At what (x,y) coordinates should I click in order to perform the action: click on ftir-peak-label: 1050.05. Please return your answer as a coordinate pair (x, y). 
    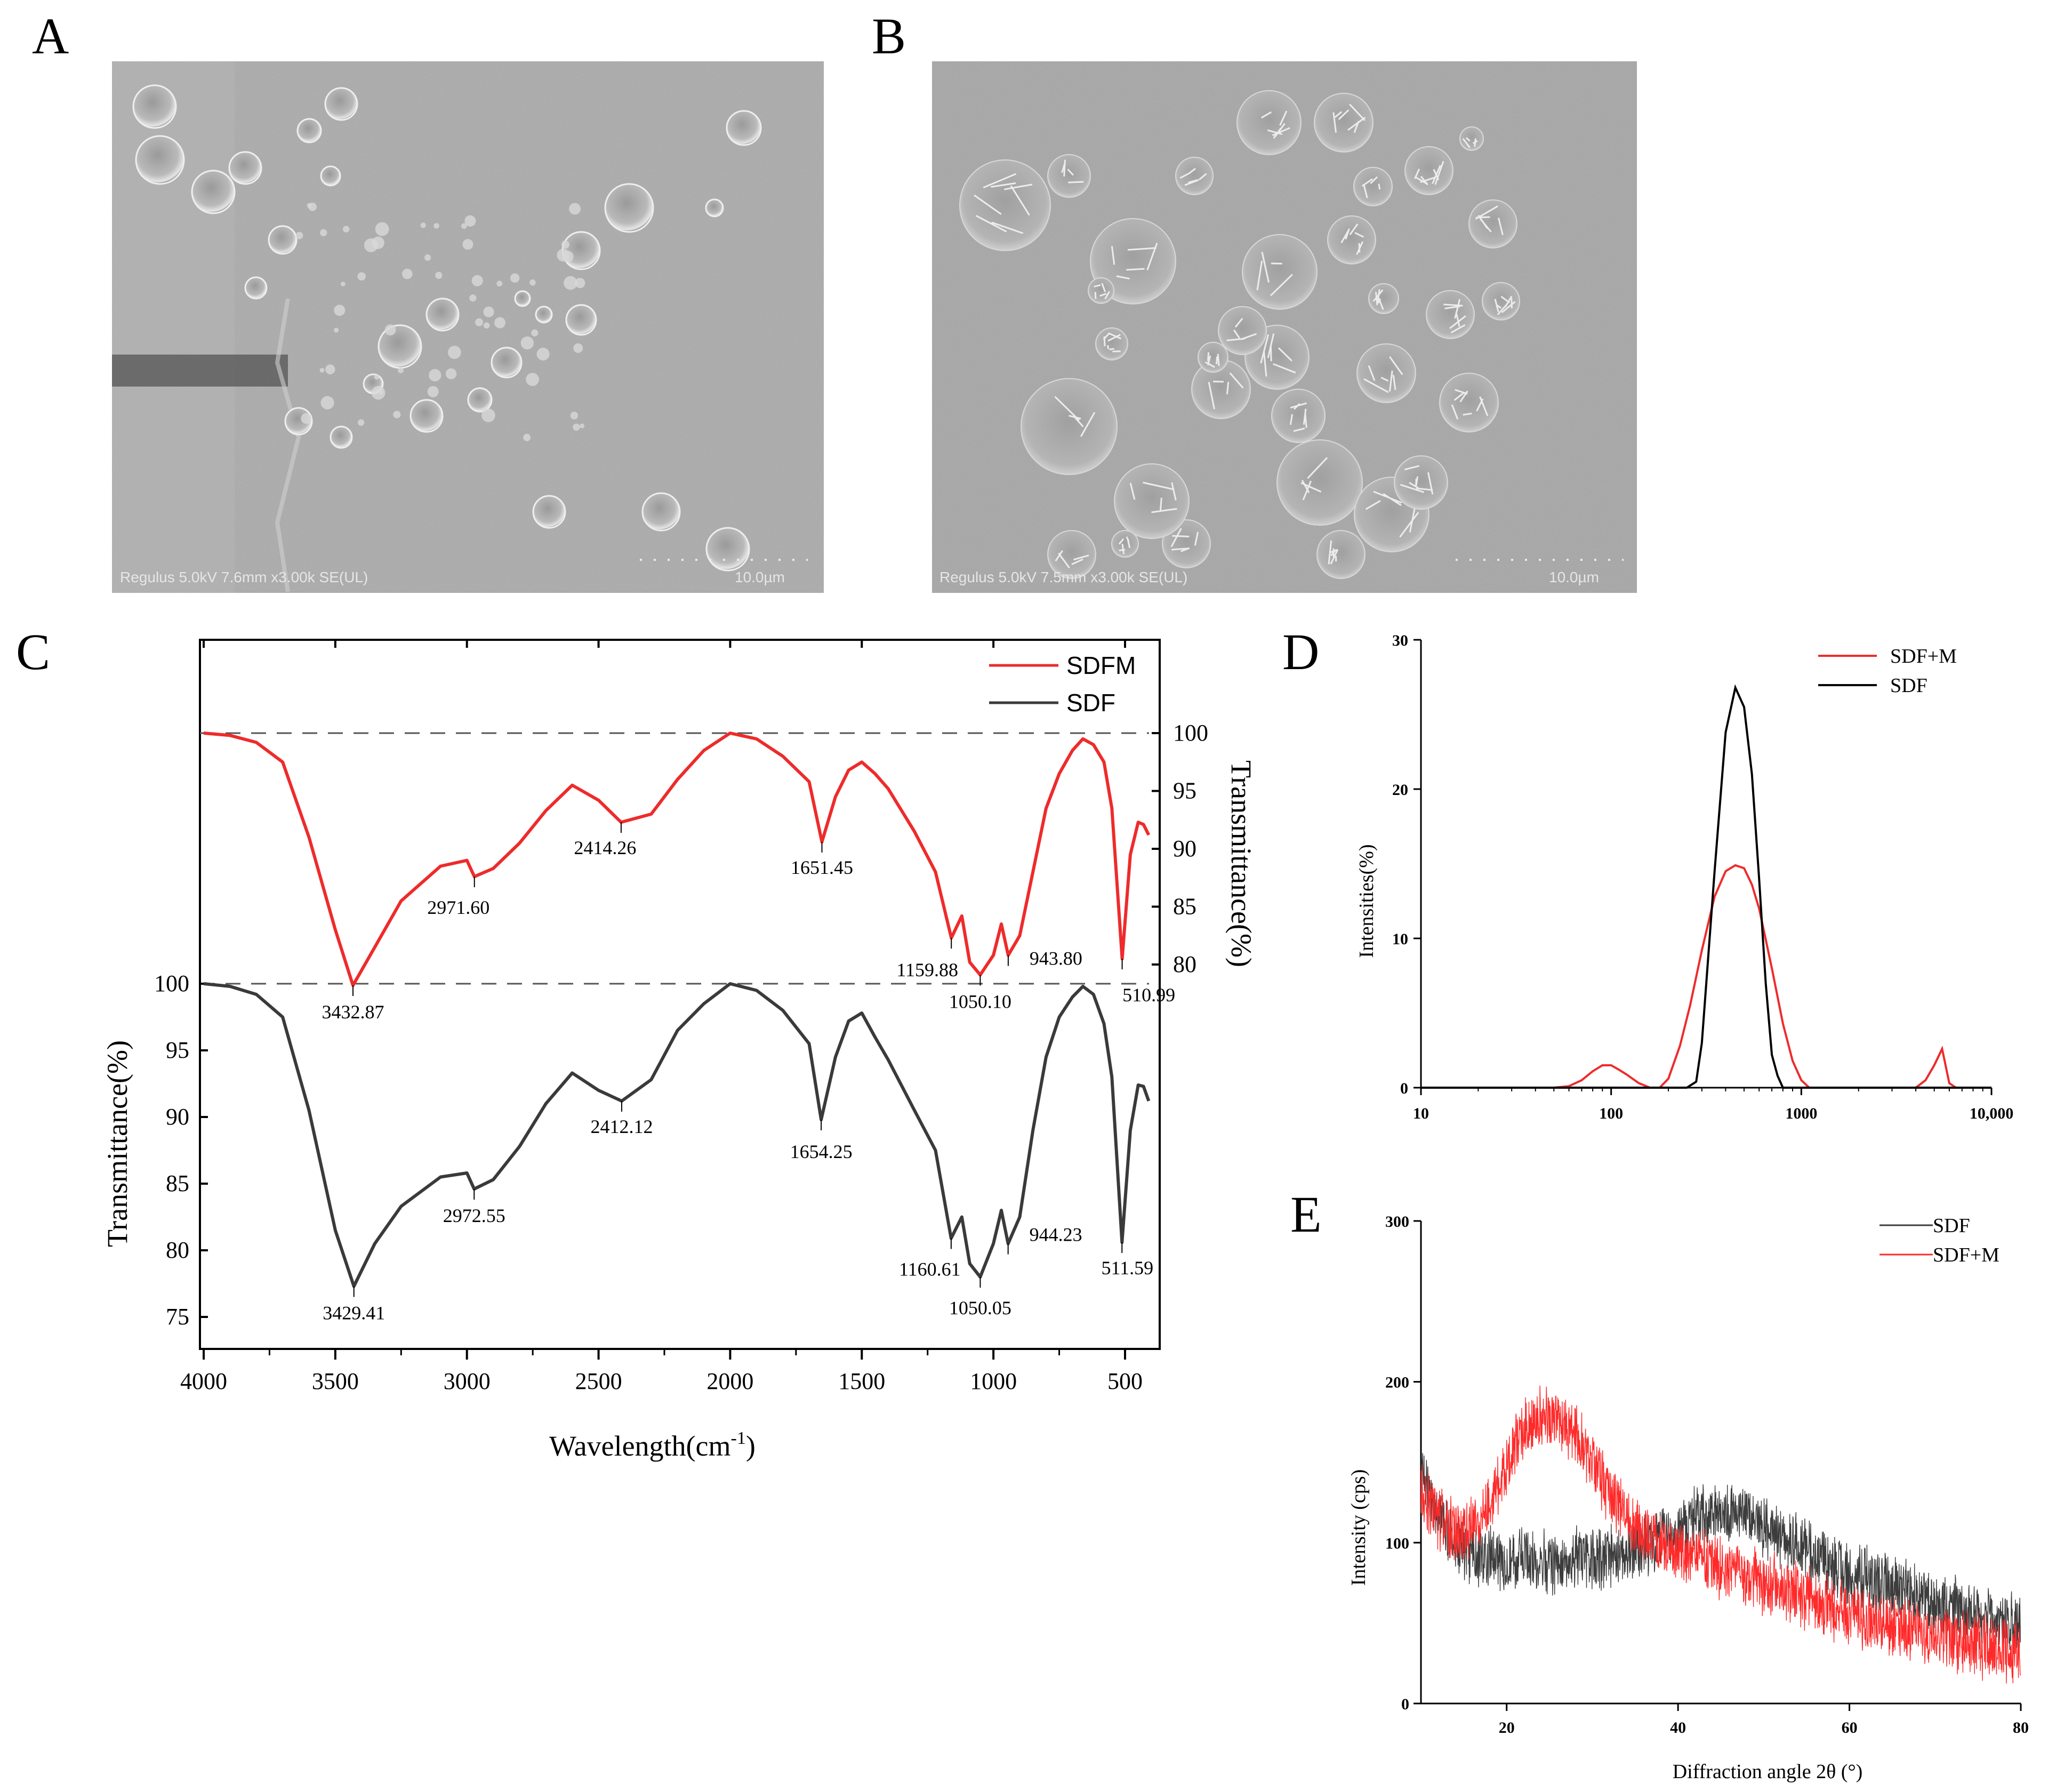
    Looking at the image, I should click on (980, 1308).